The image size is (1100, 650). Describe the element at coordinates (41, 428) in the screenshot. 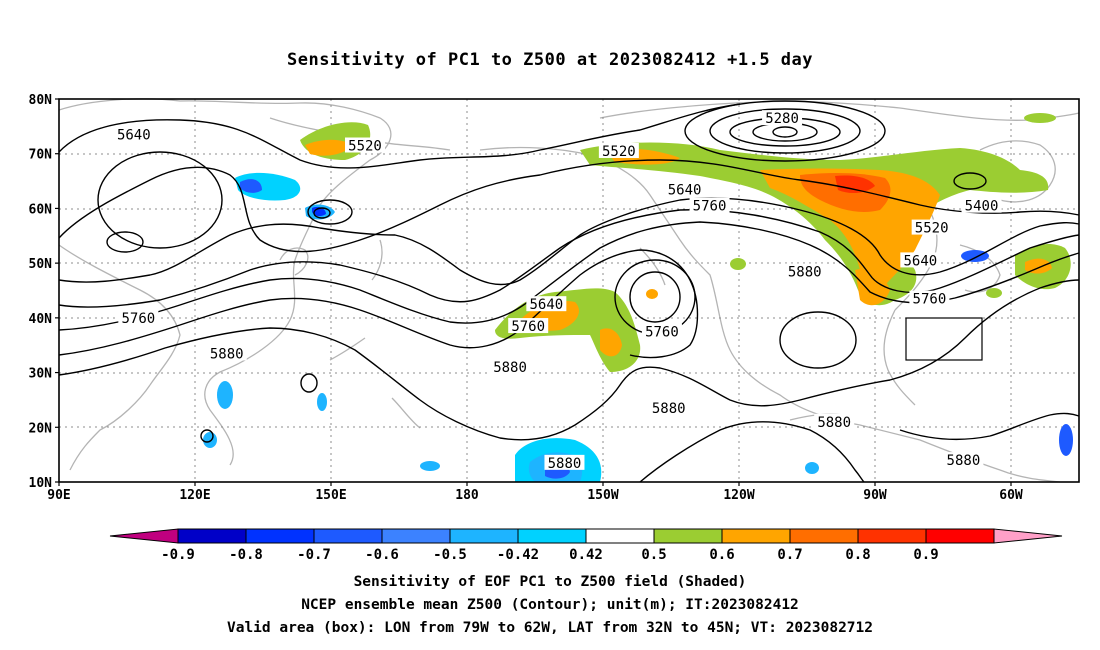

I see `lat-tick-label: 20N` at that location.